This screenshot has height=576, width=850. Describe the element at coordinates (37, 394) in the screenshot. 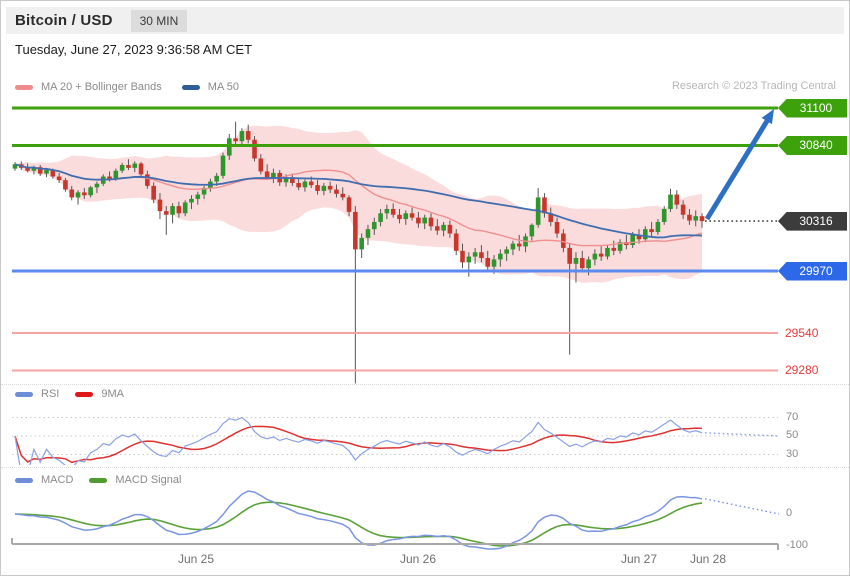

I see `rsi-legend-item: RSI` at that location.